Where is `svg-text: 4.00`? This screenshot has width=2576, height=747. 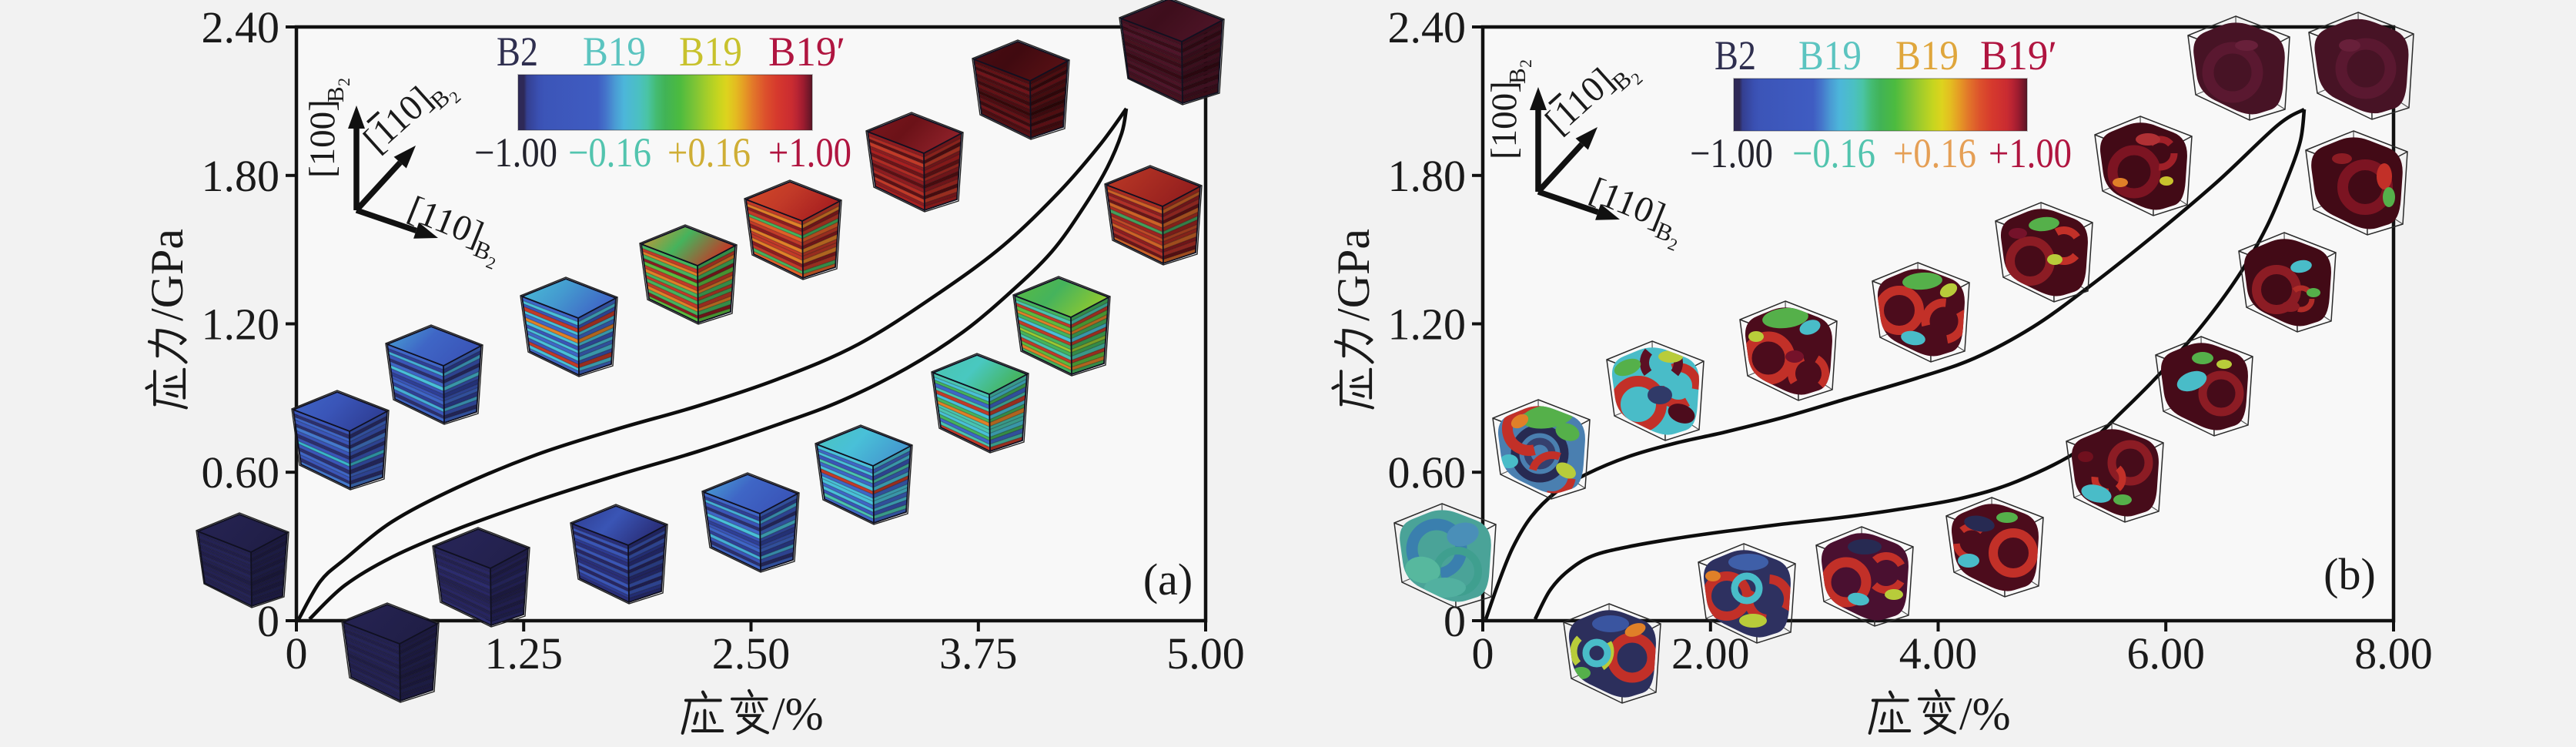 svg-text: 4.00 is located at coordinates (1939, 653).